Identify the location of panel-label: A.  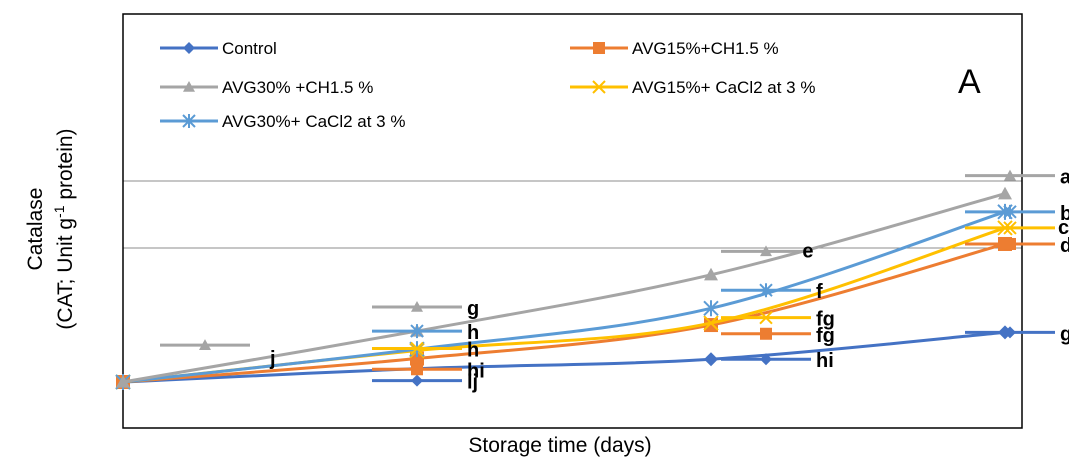
(969, 82).